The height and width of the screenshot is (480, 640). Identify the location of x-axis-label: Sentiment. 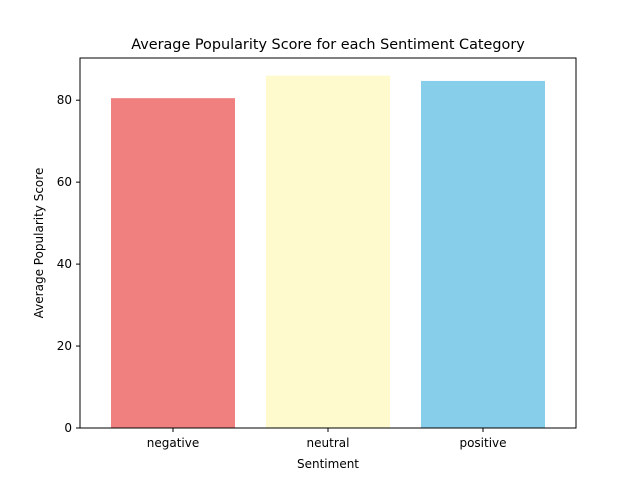
(328, 464).